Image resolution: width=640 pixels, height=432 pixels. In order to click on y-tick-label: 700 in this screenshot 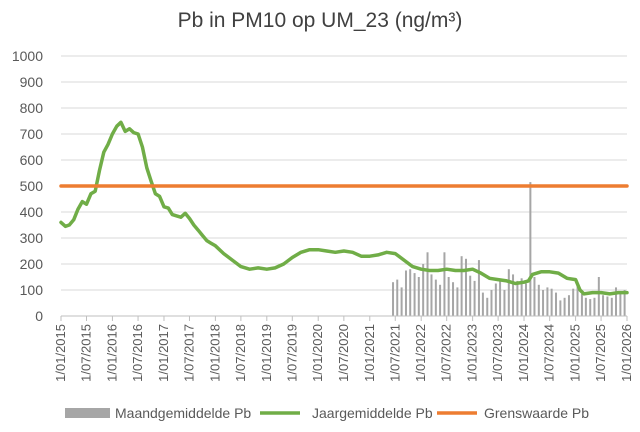, I will do `click(32, 134)`.